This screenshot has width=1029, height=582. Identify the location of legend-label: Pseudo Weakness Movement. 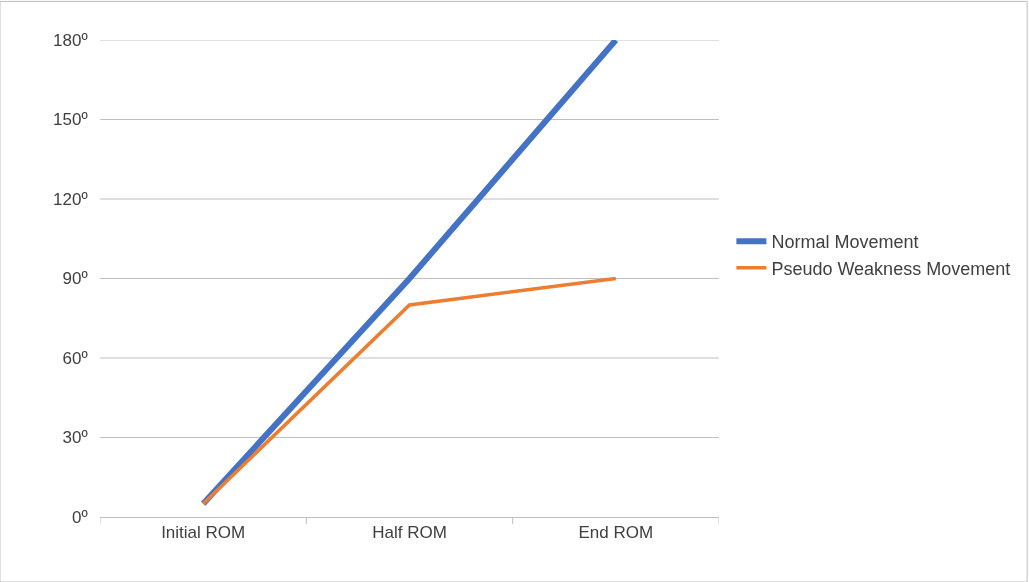
(891, 268).